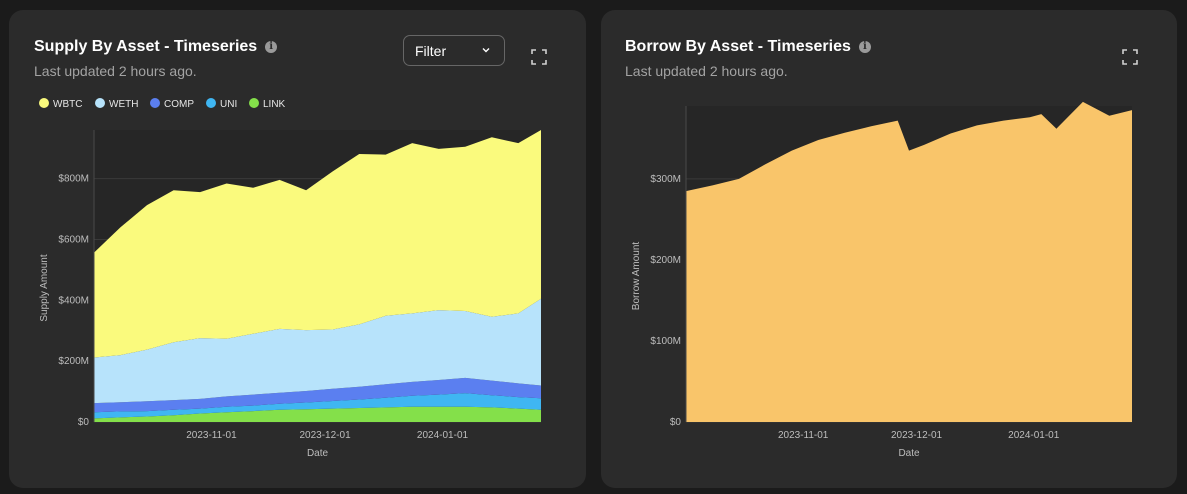 The height and width of the screenshot is (494, 1187). What do you see at coordinates (706, 71) in the screenshot?
I see `borrow-subtitle: Last updated 2 hours ago.` at bounding box center [706, 71].